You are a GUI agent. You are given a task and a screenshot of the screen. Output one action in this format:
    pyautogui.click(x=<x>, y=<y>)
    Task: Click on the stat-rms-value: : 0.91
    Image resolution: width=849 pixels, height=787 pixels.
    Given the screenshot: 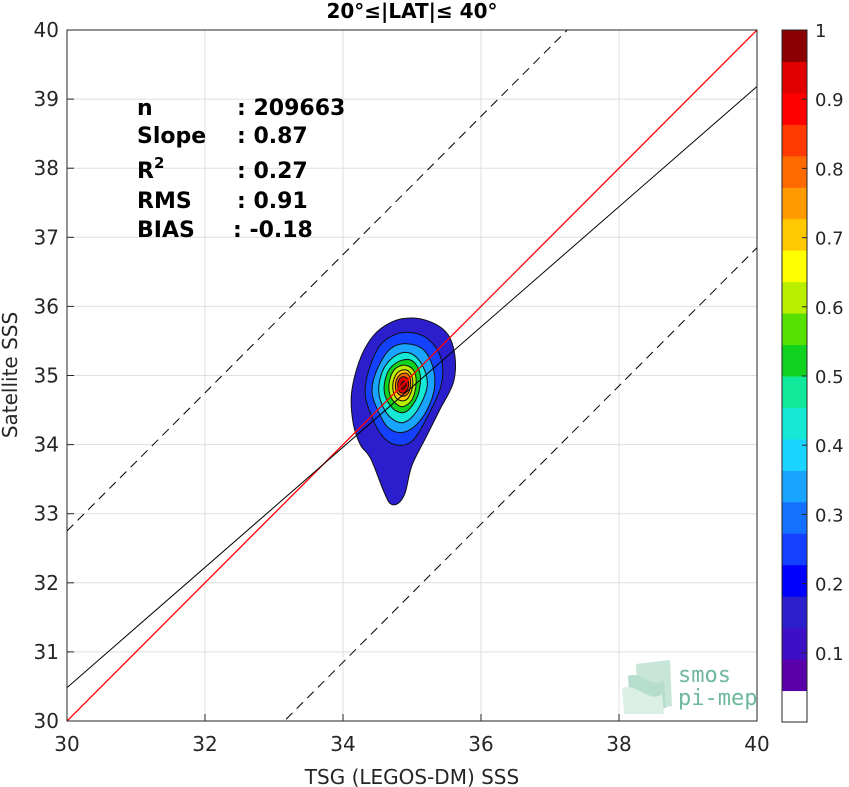 What is the action you would take?
    pyautogui.click(x=272, y=201)
    